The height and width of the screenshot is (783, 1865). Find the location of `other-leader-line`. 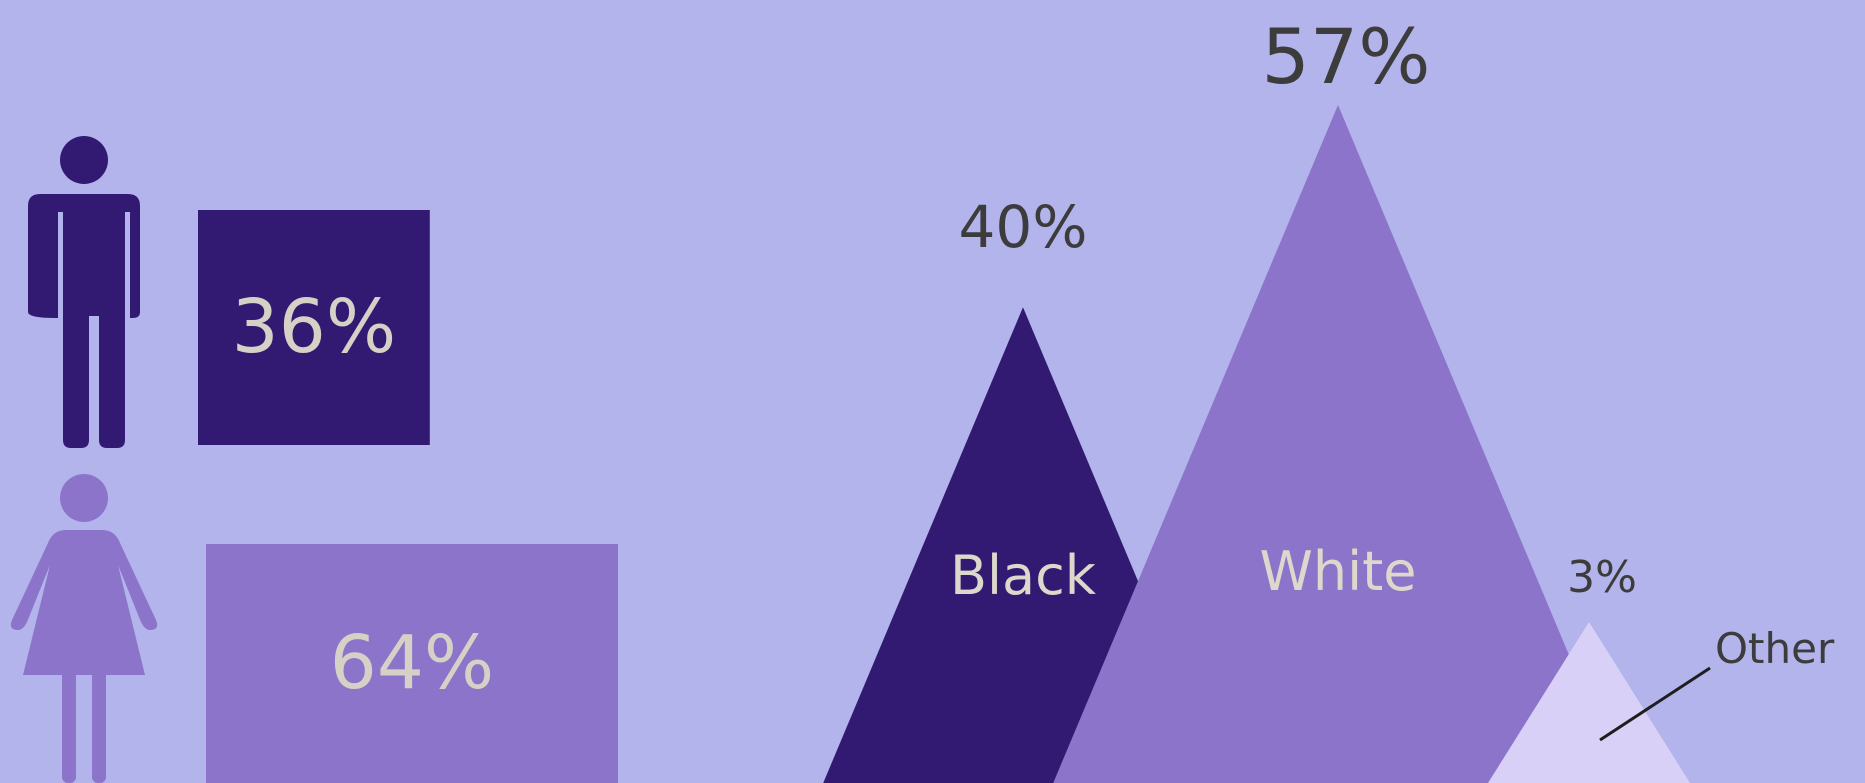

other-leader-line is located at coordinates (1655, 704).